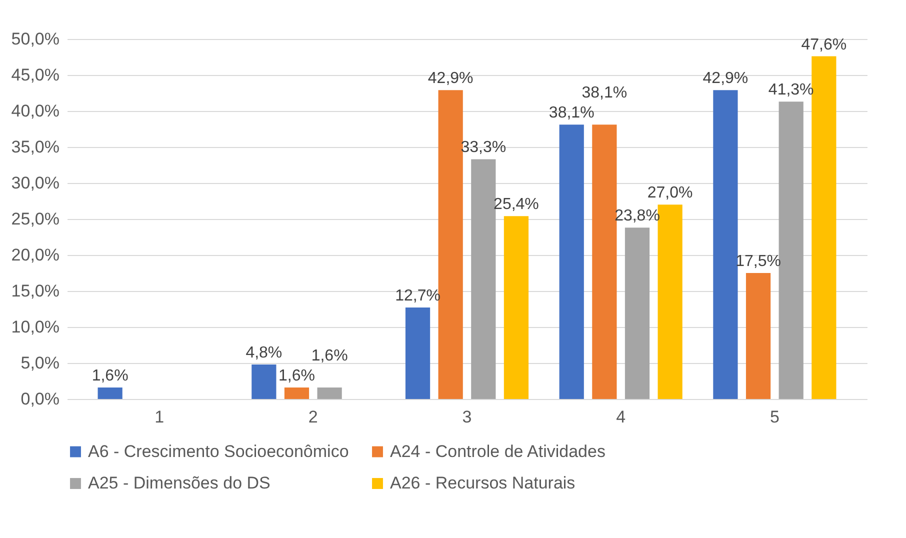 The height and width of the screenshot is (538, 906). I want to click on y-tick-label: 0,0%, so click(40, 399).